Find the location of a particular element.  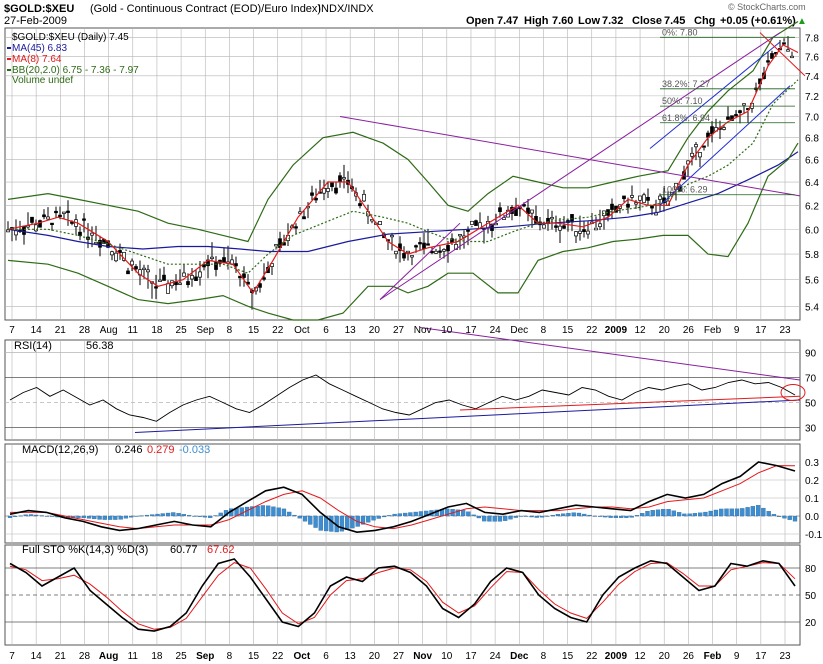

high-value: 7.60 is located at coordinates (562, 21).